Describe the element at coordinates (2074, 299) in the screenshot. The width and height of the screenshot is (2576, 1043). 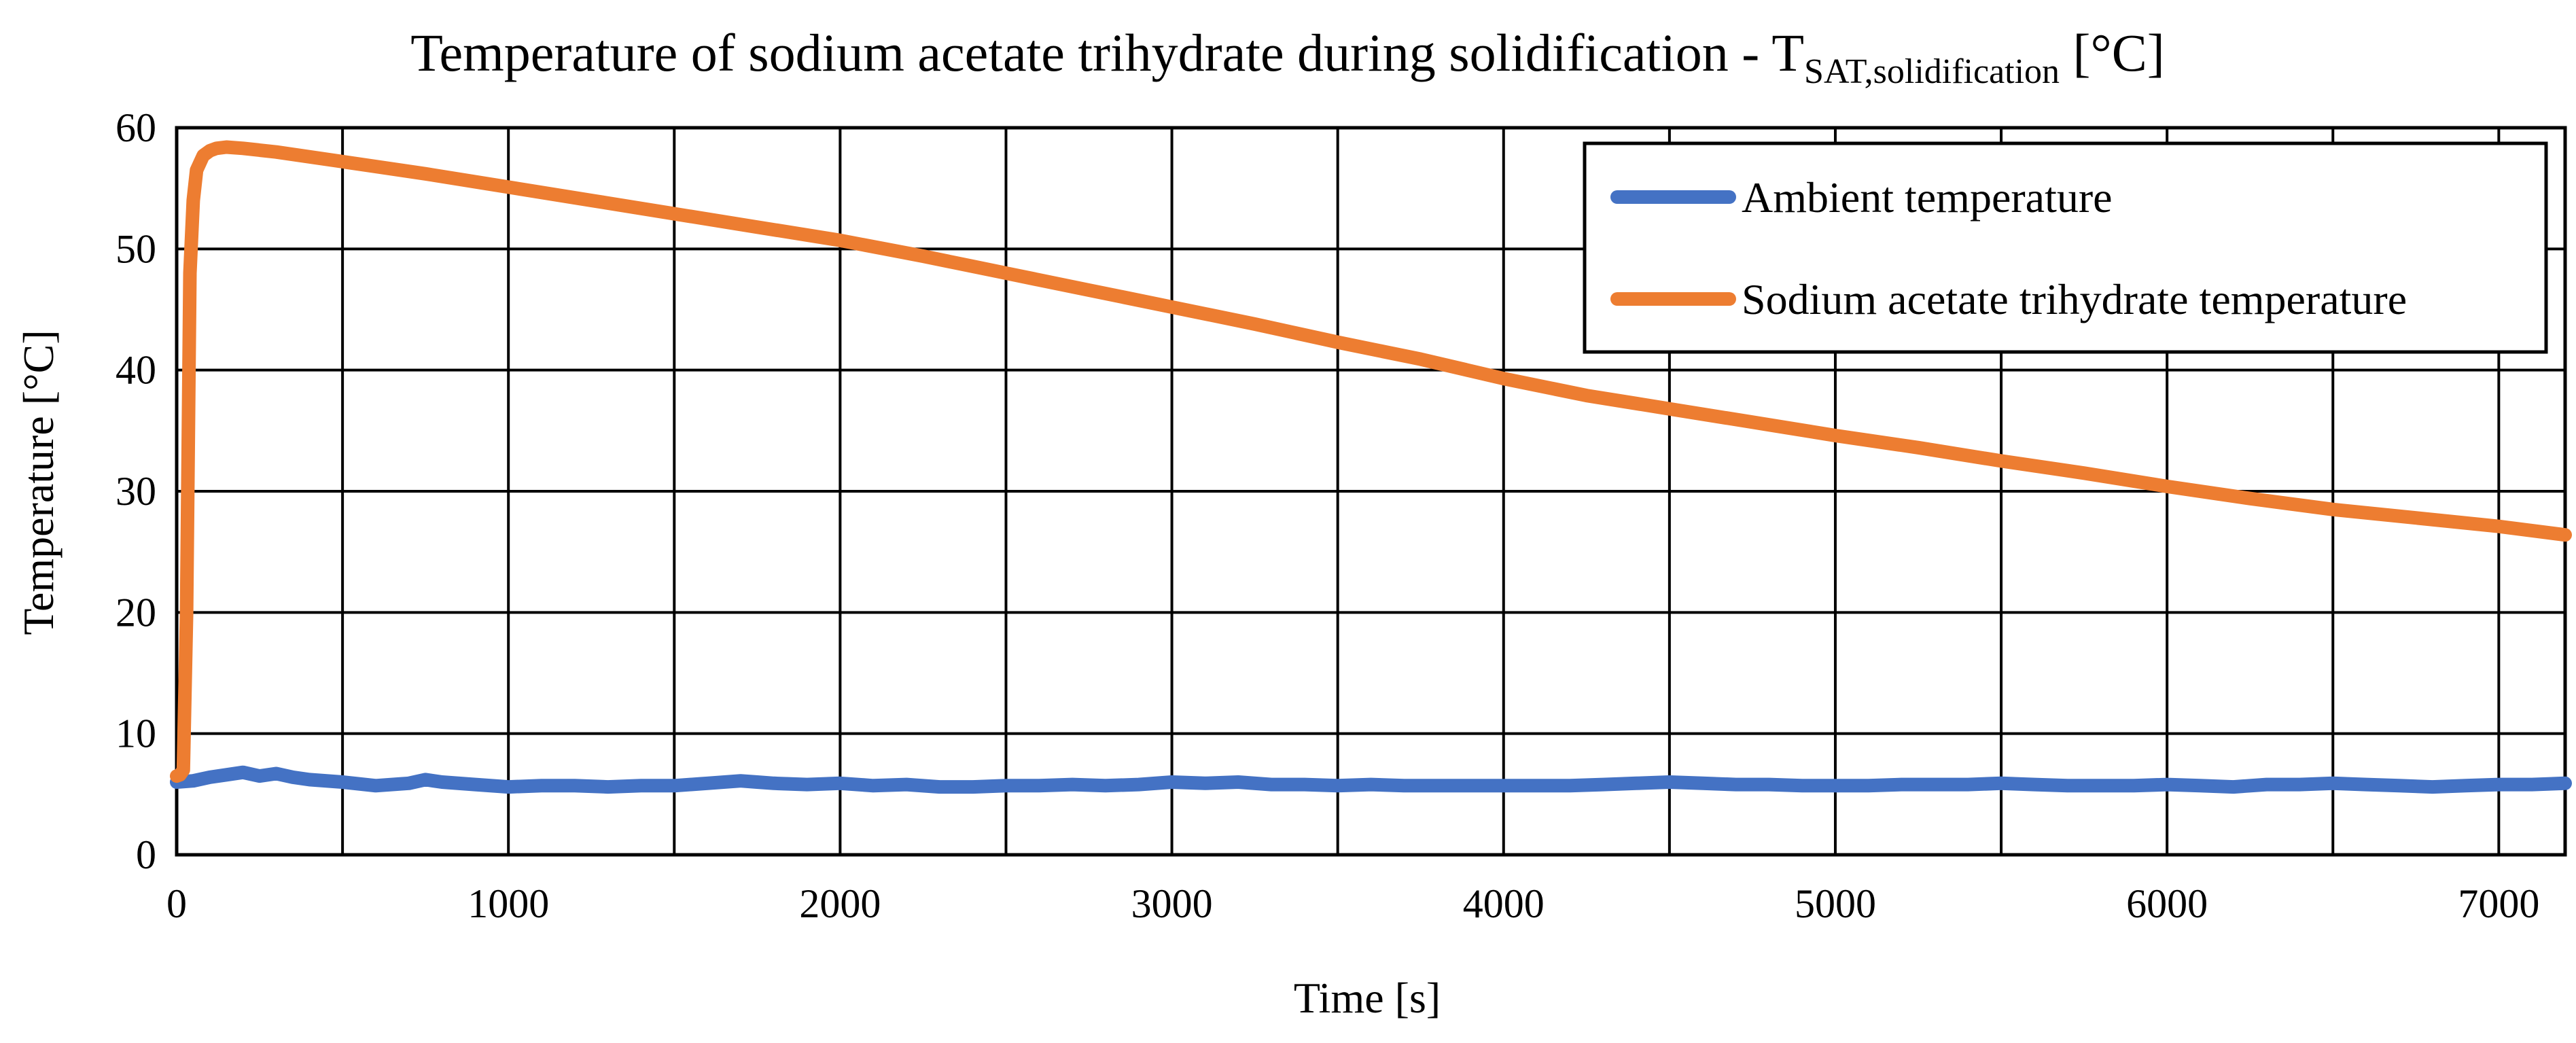
I see `legend-label-sodium-acetate: Sodium acetate trihydrate temperature` at that location.